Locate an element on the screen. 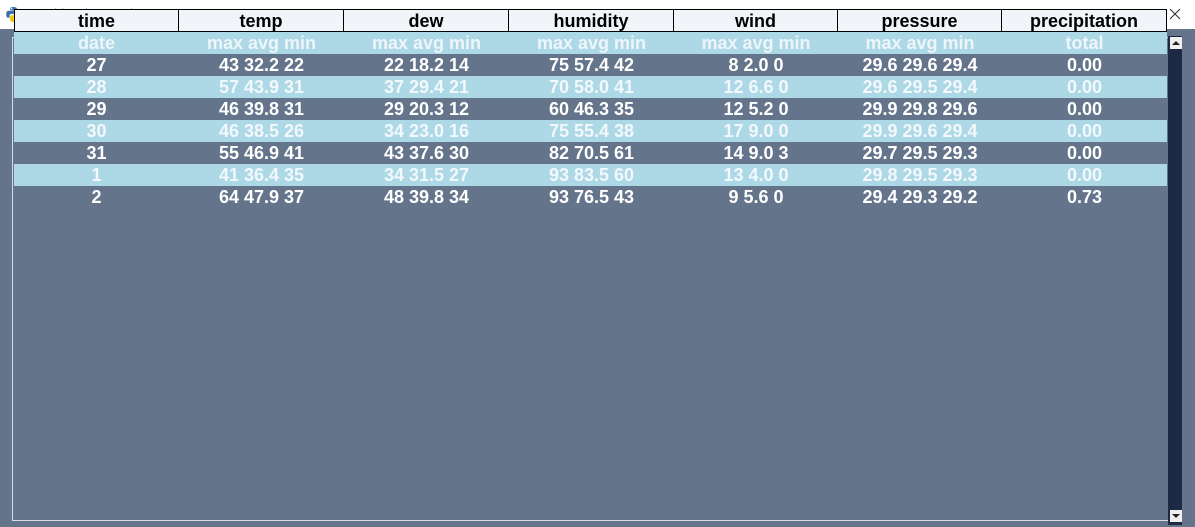 The width and height of the screenshot is (1195, 527). table-cell: 29 20.3 12 is located at coordinates (426, 109).